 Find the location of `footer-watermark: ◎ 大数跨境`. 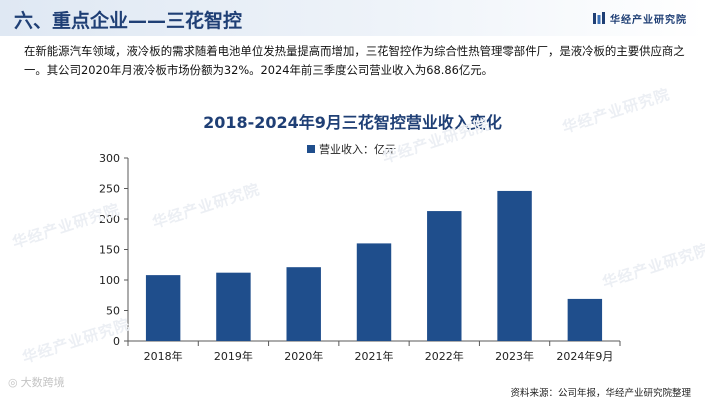

footer-watermark: ◎ 大数跨境 is located at coordinates (36, 382).